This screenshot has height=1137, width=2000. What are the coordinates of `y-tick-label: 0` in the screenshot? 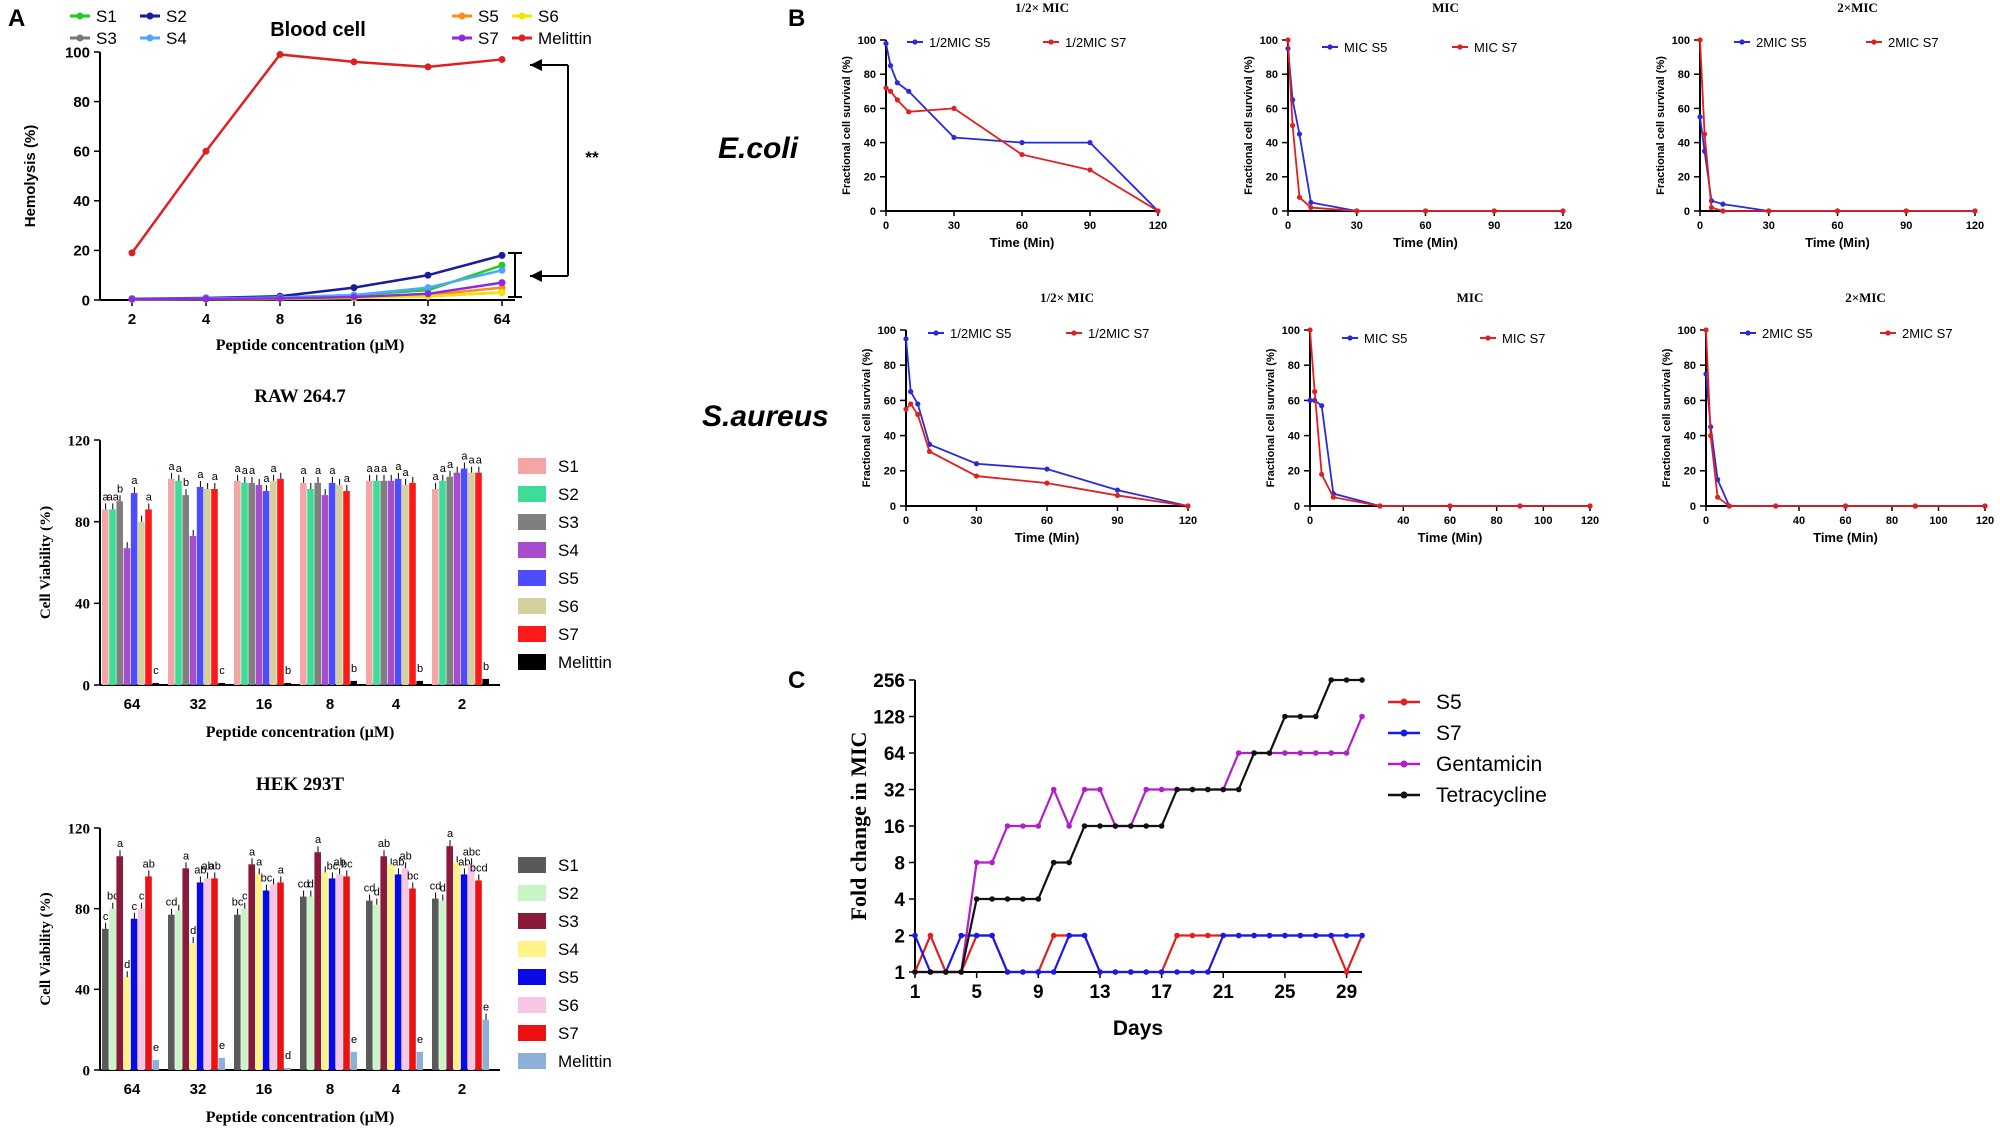 It's located at (1693, 507).